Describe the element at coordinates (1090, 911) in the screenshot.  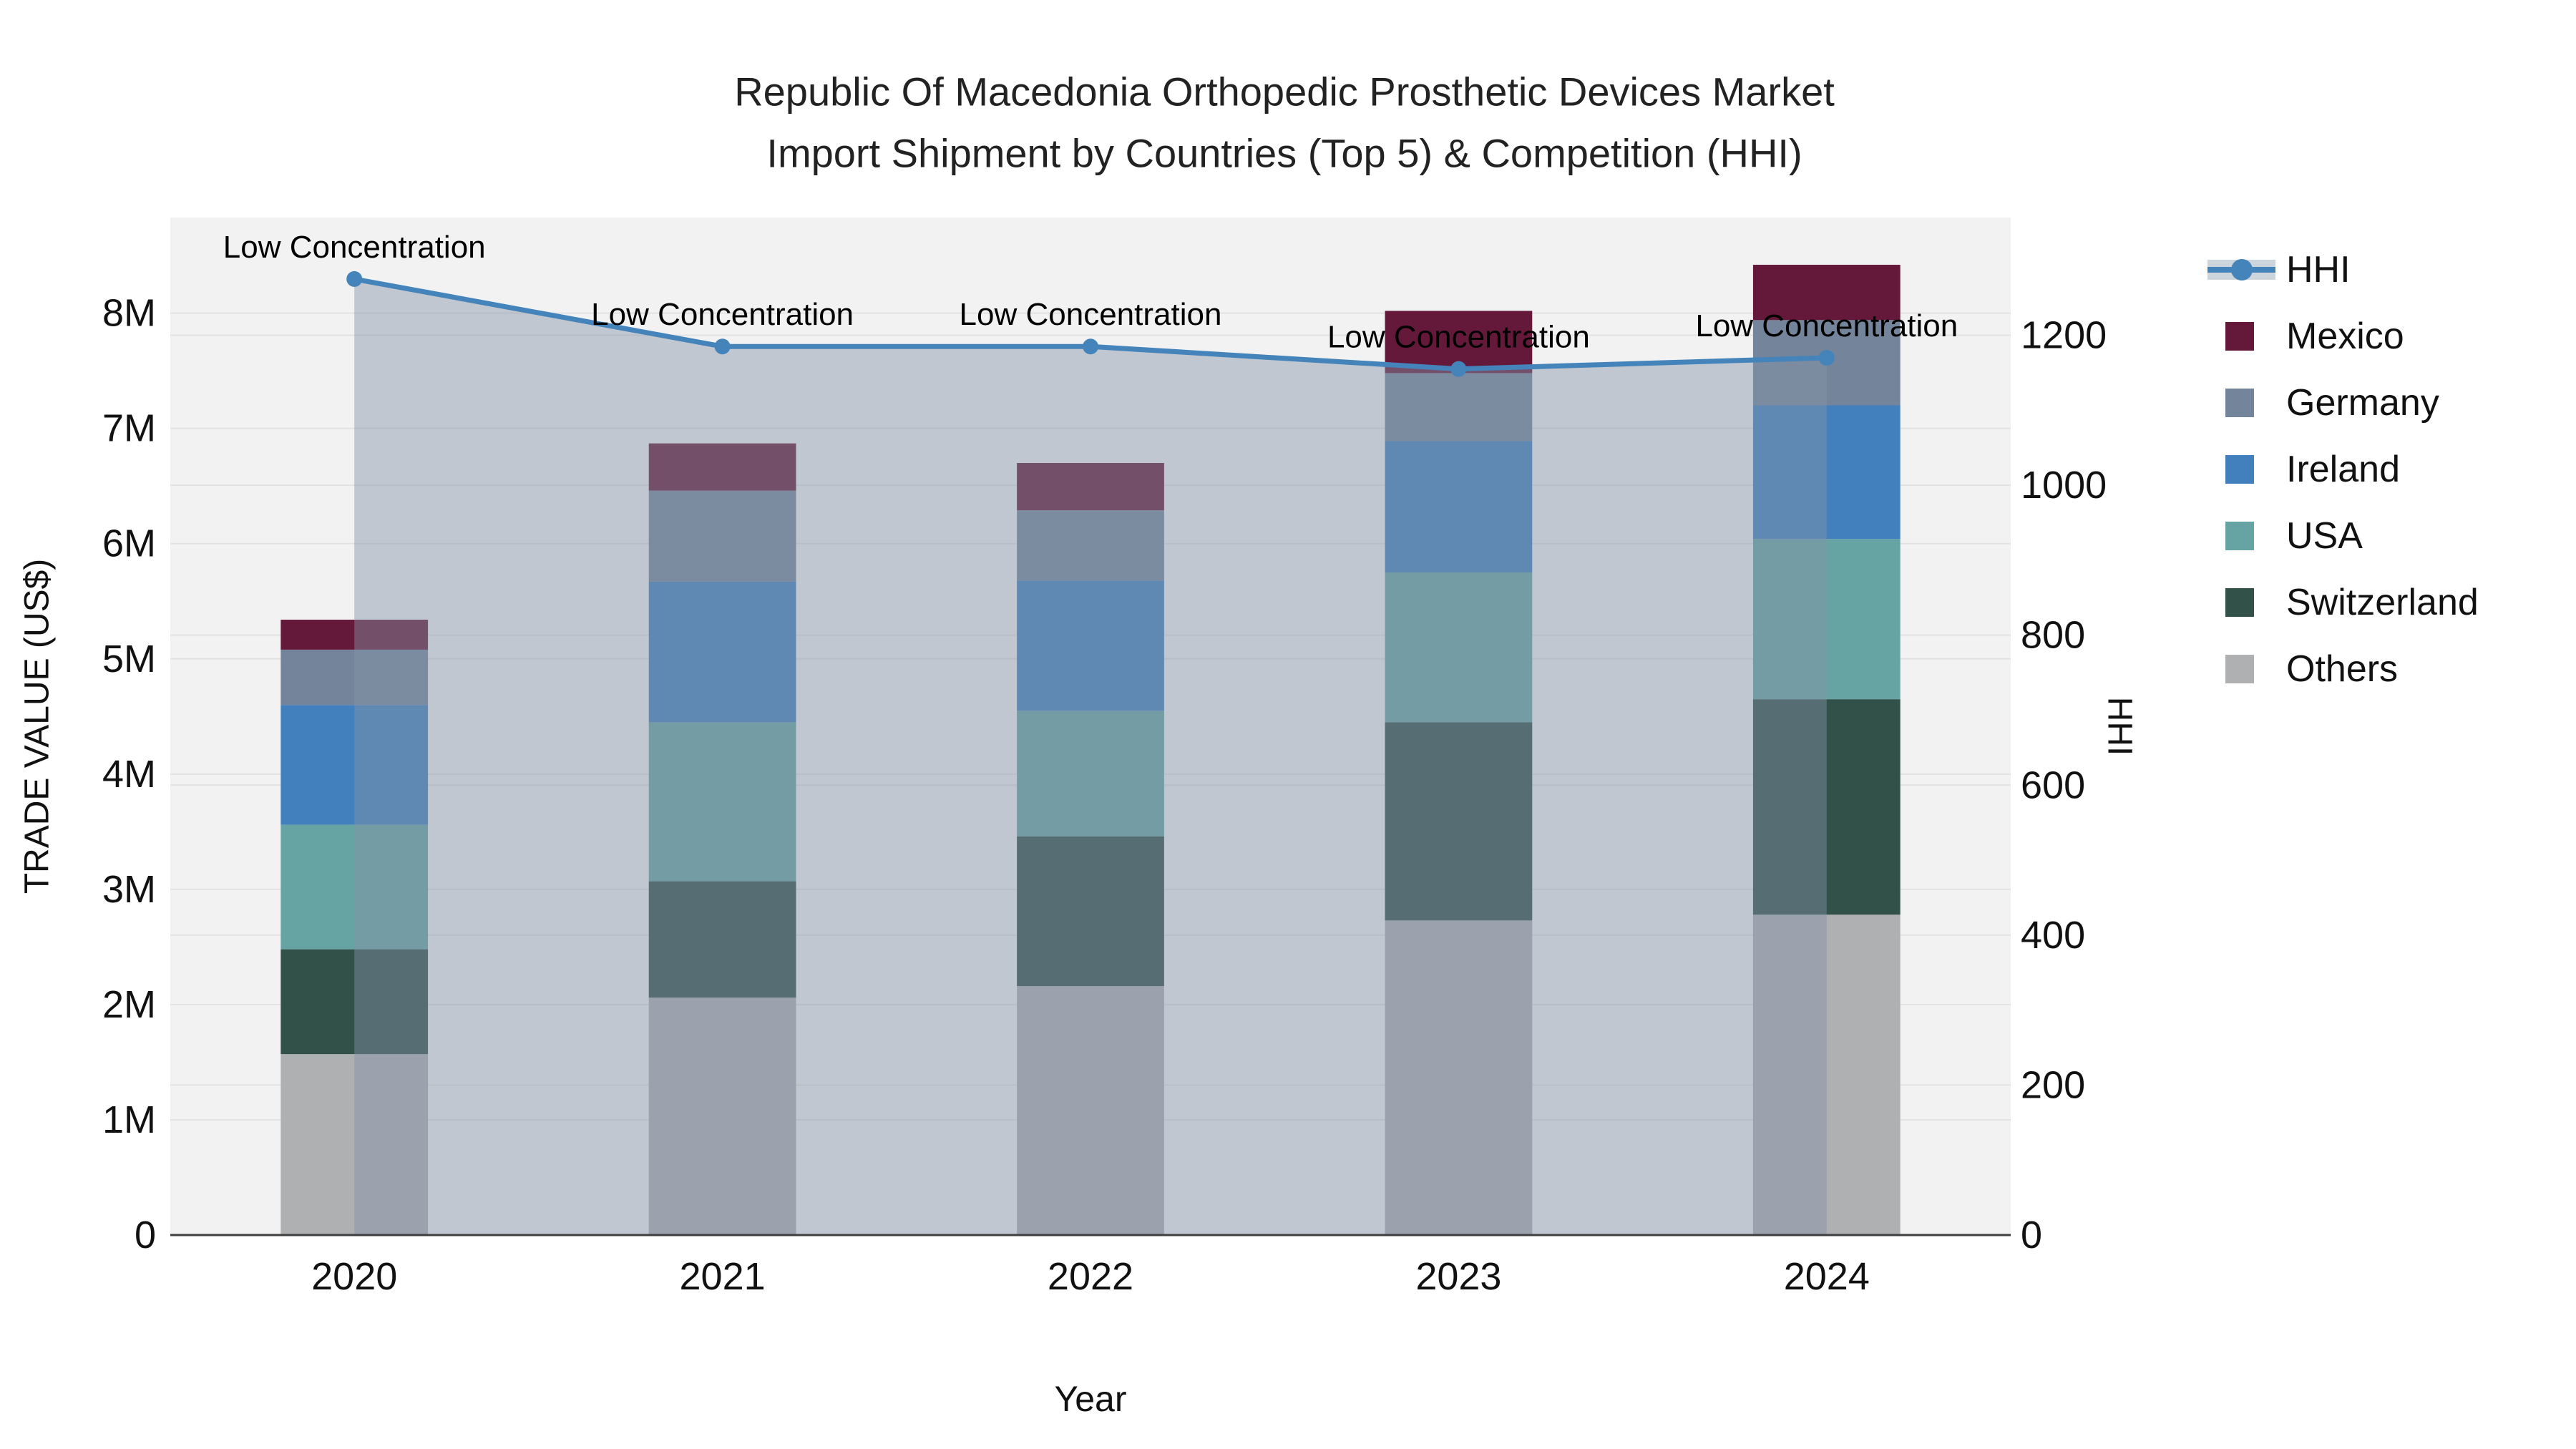
I see `bar-segment-2022-switzerland` at that location.